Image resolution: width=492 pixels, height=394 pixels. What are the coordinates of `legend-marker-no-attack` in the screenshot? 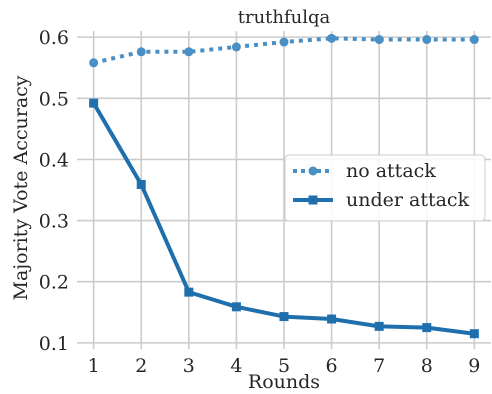 It's located at (313, 171).